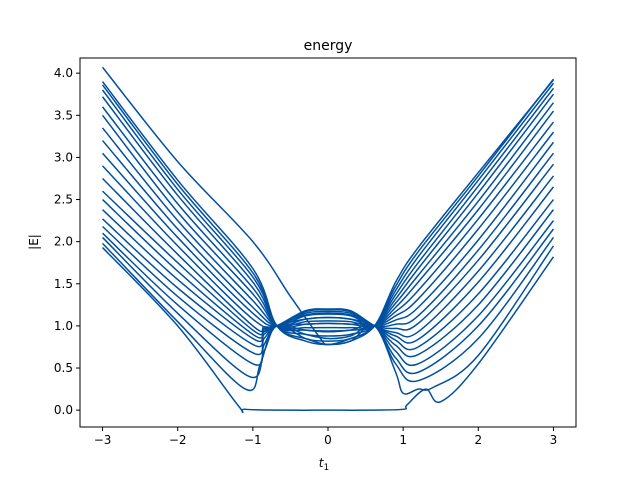  What do you see at coordinates (63, 326) in the screenshot?
I see `y-tick-label: 1.0` at bounding box center [63, 326].